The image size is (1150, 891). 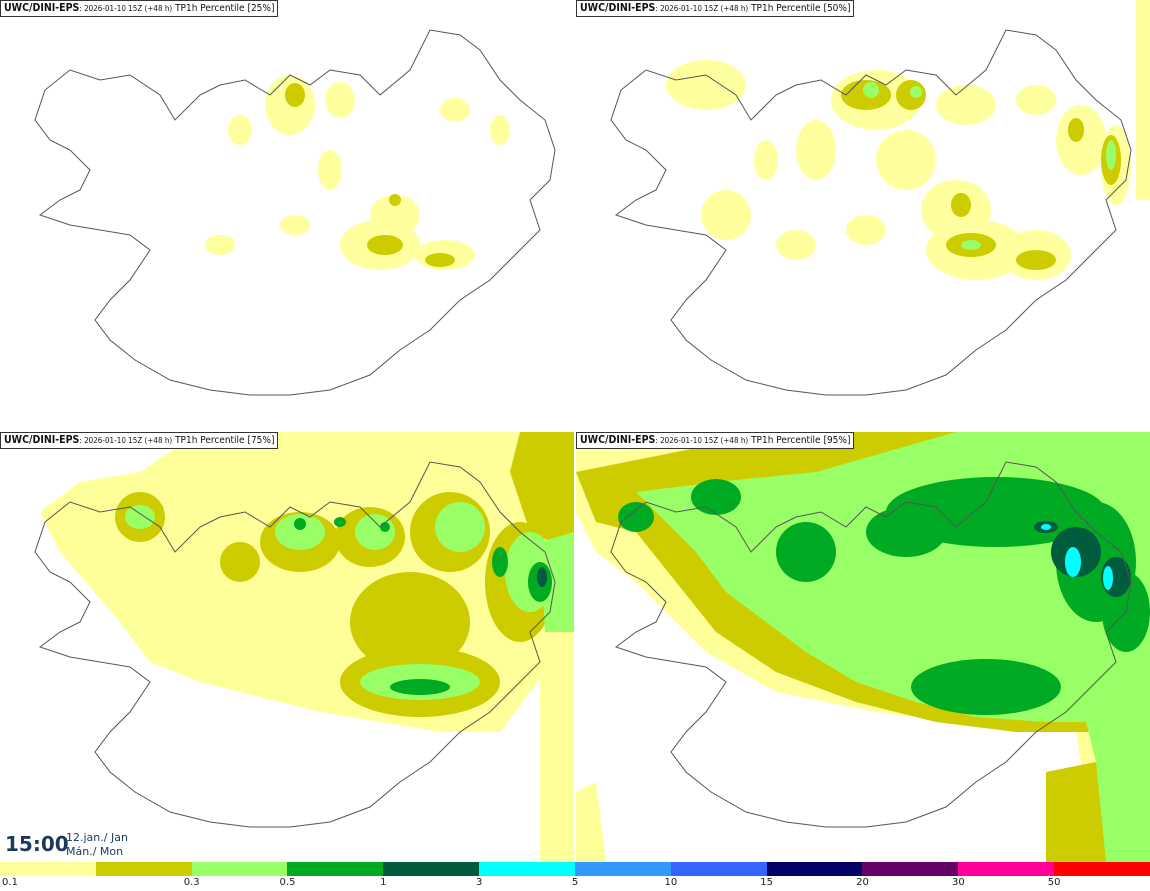 What do you see at coordinates (958, 882) in the screenshot?
I see `colorbar-tick-label: 30` at bounding box center [958, 882].